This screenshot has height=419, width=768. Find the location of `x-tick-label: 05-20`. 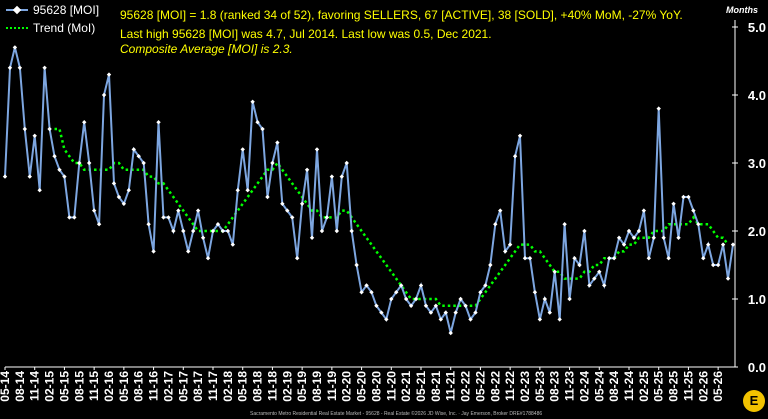

x-tick-label: 05-20 is located at coordinates (362, 386).